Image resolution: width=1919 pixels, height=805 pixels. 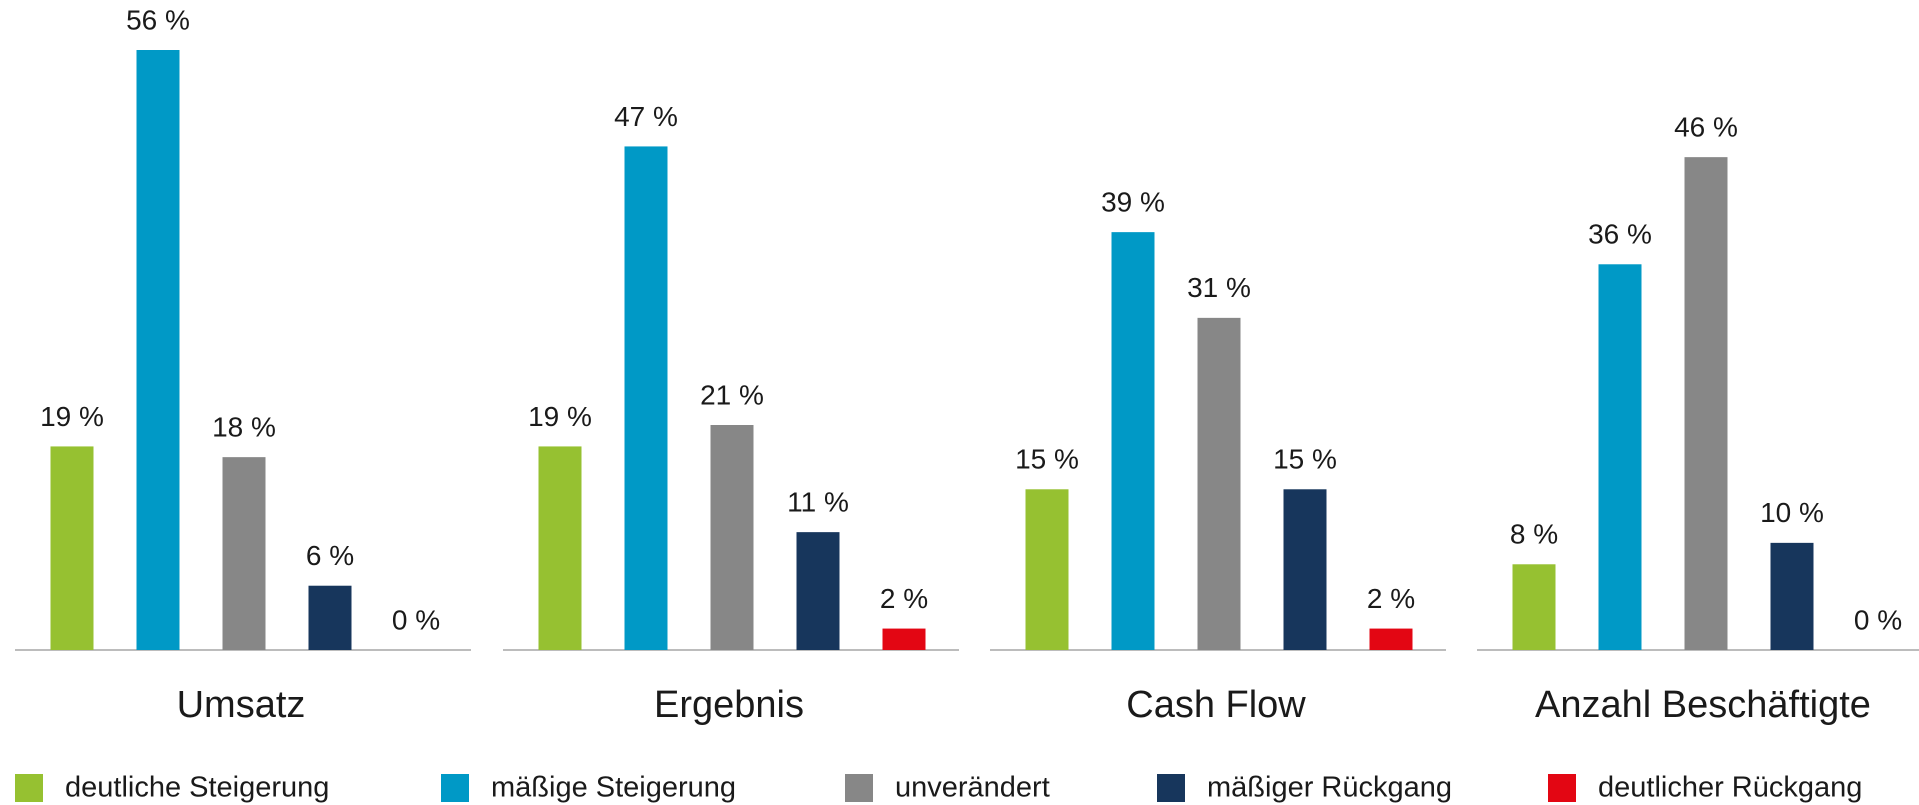 I want to click on value-label: 56 %, so click(x=158, y=19).